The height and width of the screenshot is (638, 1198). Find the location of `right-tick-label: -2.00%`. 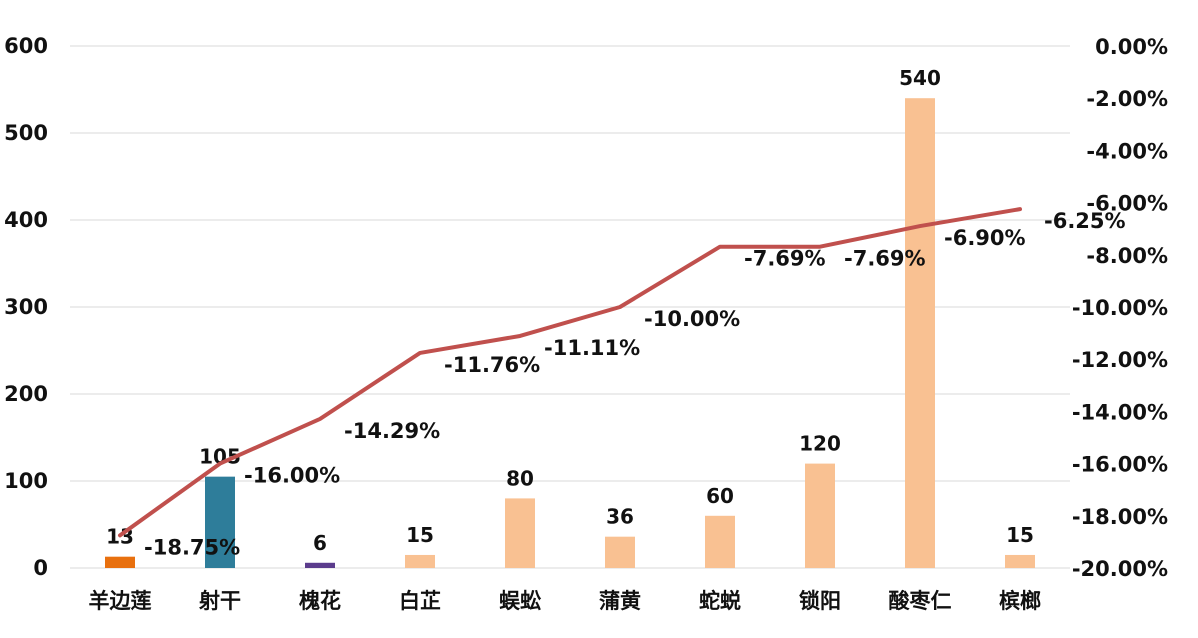

right-tick-label: -2.00% is located at coordinates (1127, 99).